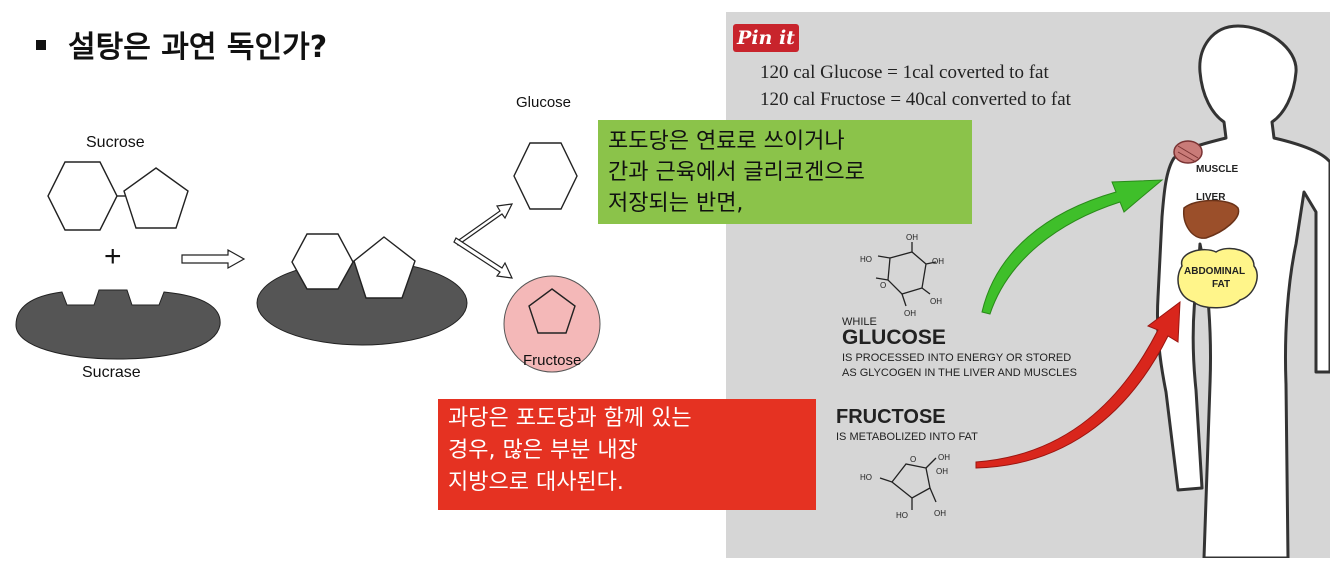  I want to click on fructose-note-line-1: 과당은 포도당과 함께 있는, so click(570, 418).